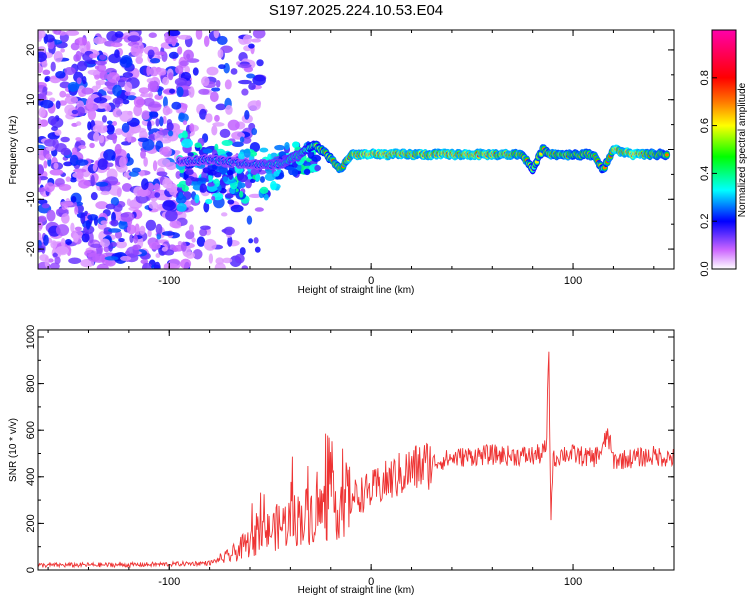 The height and width of the screenshot is (600, 750). I want to click on x-tick-label: -100, so click(169, 582).